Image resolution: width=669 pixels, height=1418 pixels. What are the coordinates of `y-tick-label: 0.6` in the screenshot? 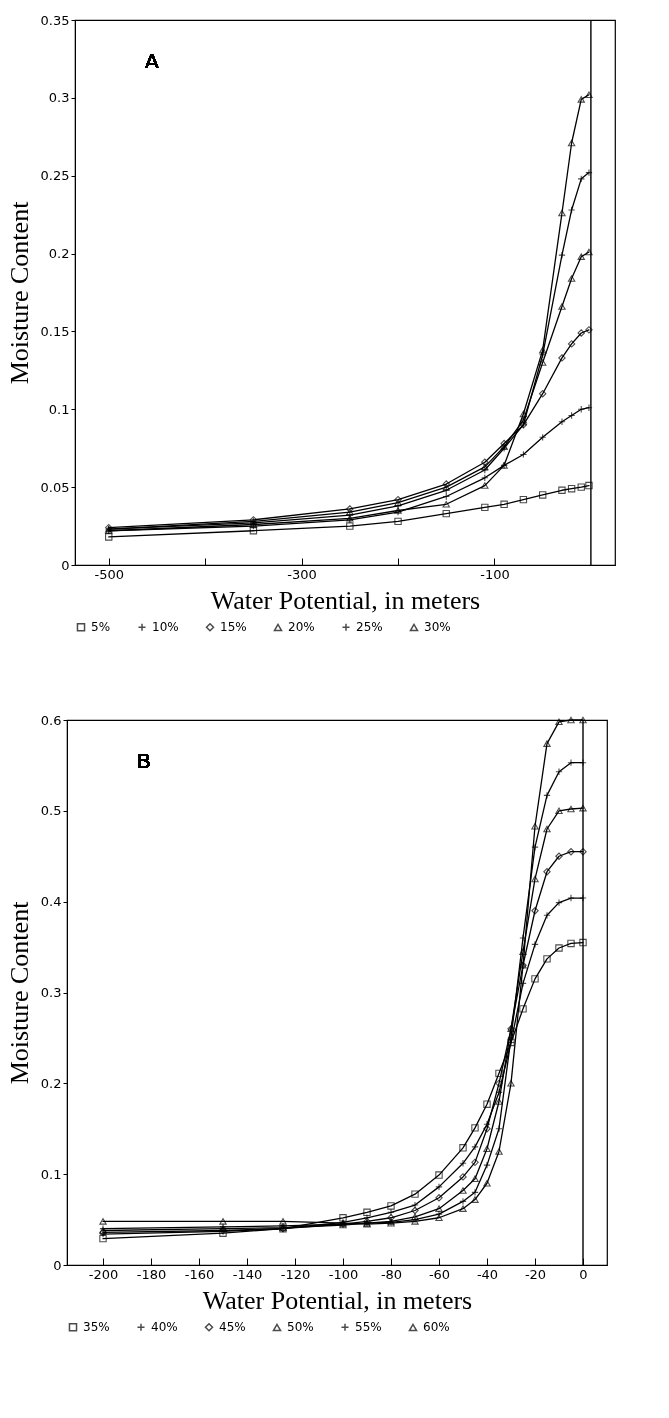 It's located at (51, 720).